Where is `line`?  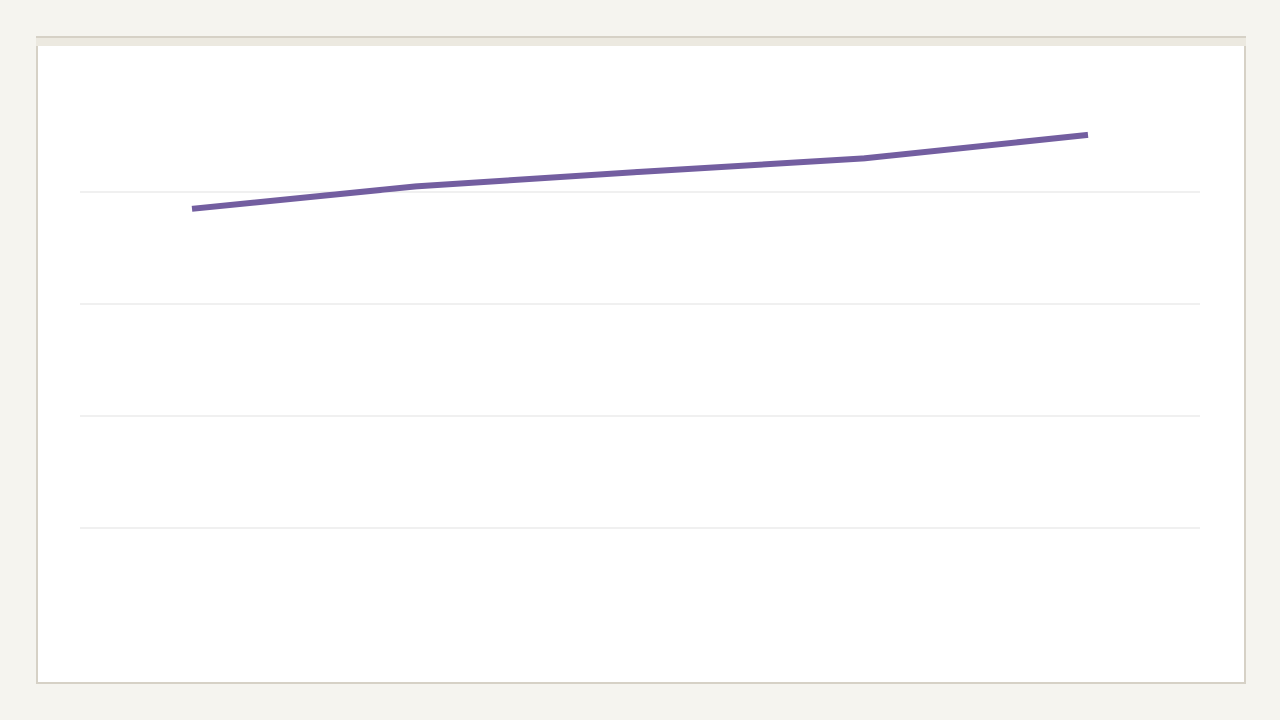 line is located at coordinates (640, 171).